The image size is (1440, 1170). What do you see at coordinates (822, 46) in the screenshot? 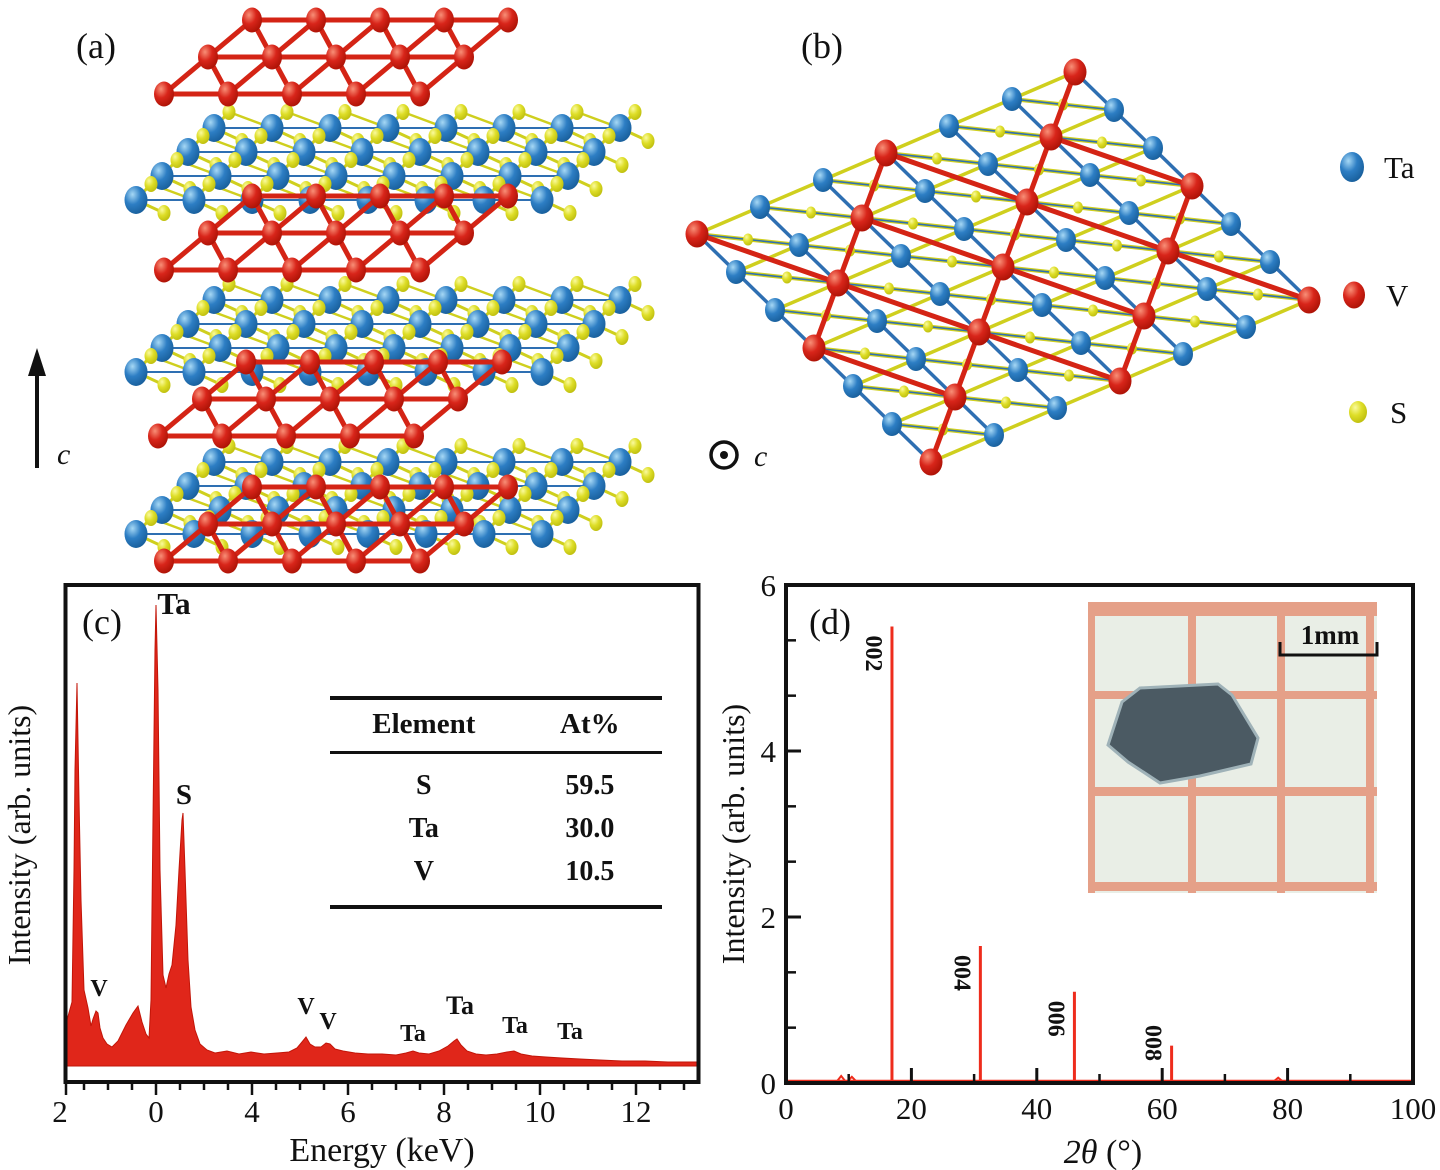
I see `panel-b-letter: (b)` at bounding box center [822, 46].